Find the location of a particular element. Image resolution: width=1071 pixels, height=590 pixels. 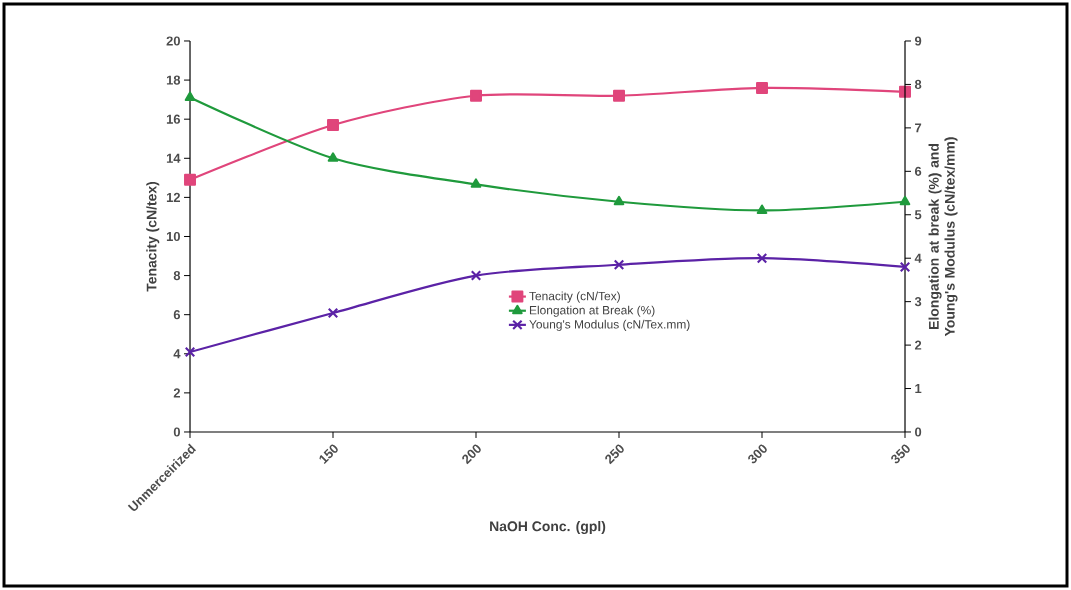

y2-tick-label: 4 is located at coordinates (918, 258).